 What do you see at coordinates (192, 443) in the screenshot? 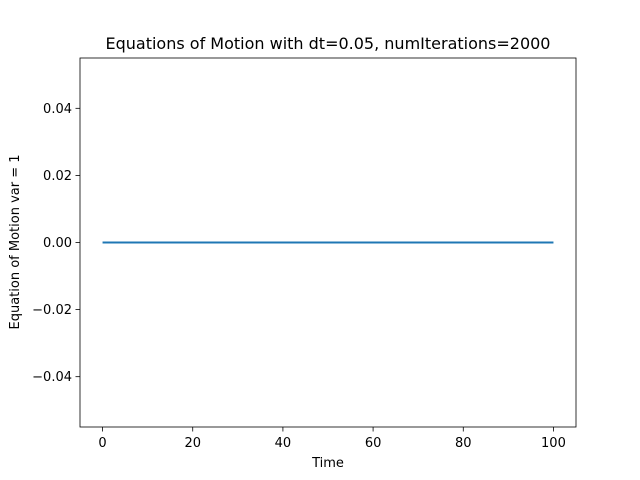
I see `x-tick-label: 20` at bounding box center [192, 443].